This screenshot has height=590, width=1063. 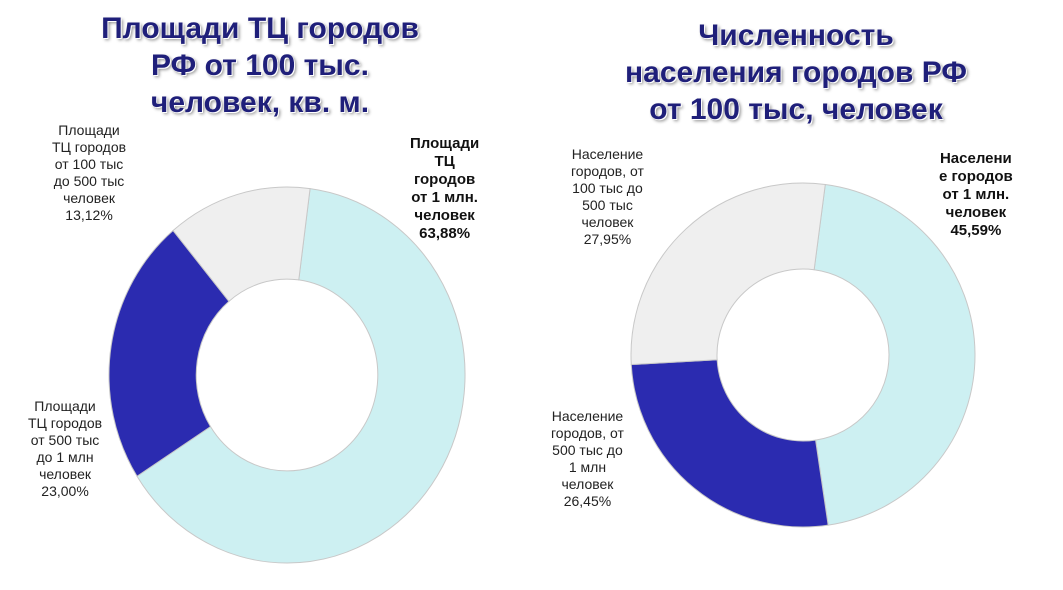 I want to click on right-value-500k-1m: 26,45%, so click(x=587, y=501).